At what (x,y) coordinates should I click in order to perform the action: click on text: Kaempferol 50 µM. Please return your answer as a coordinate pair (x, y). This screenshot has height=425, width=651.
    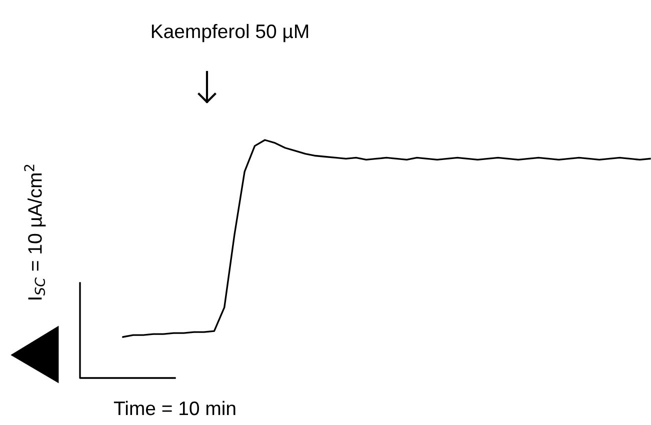
    Looking at the image, I should click on (230, 33).